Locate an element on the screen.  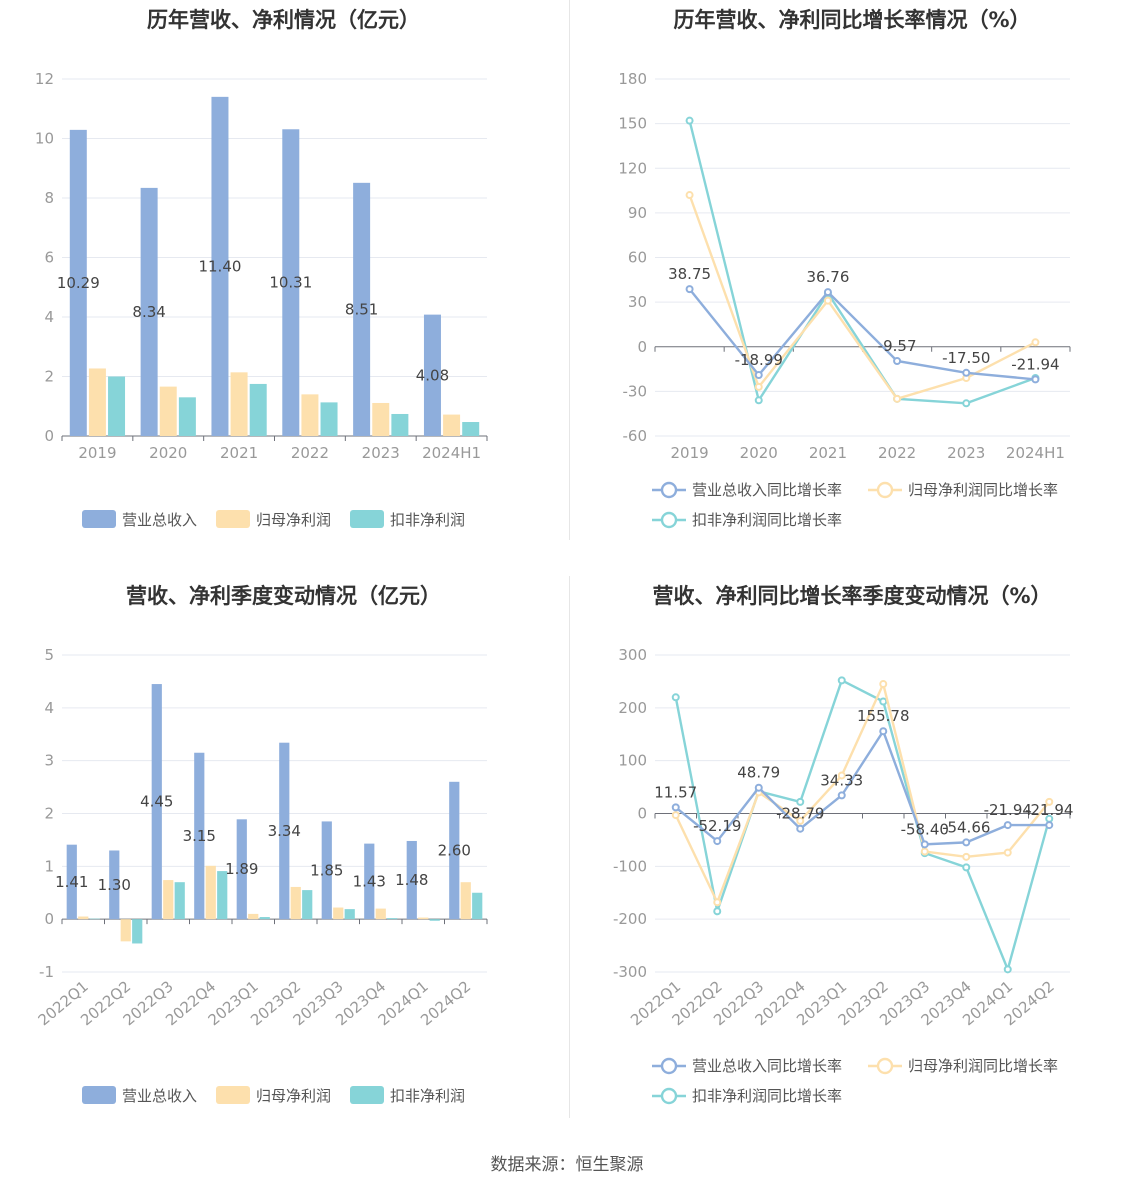
legend-label: 扣非净利润 is located at coordinates (427, 1096).